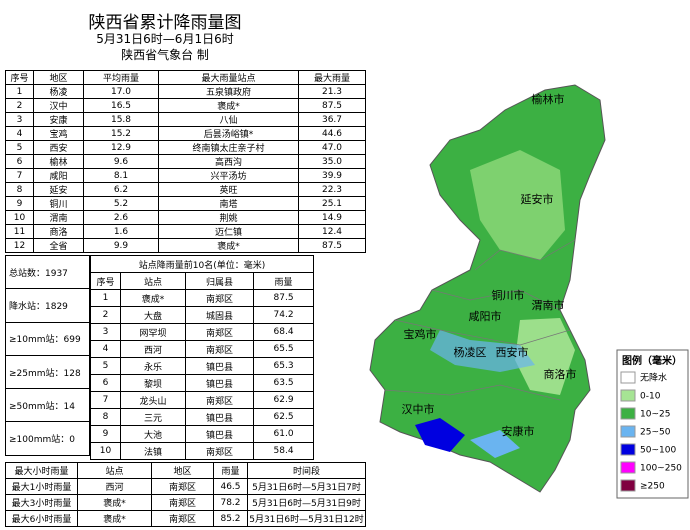 The width and height of the screenshot is (690, 530). I want to click on table-row: ≥100mm站：0, so click(47, 438).